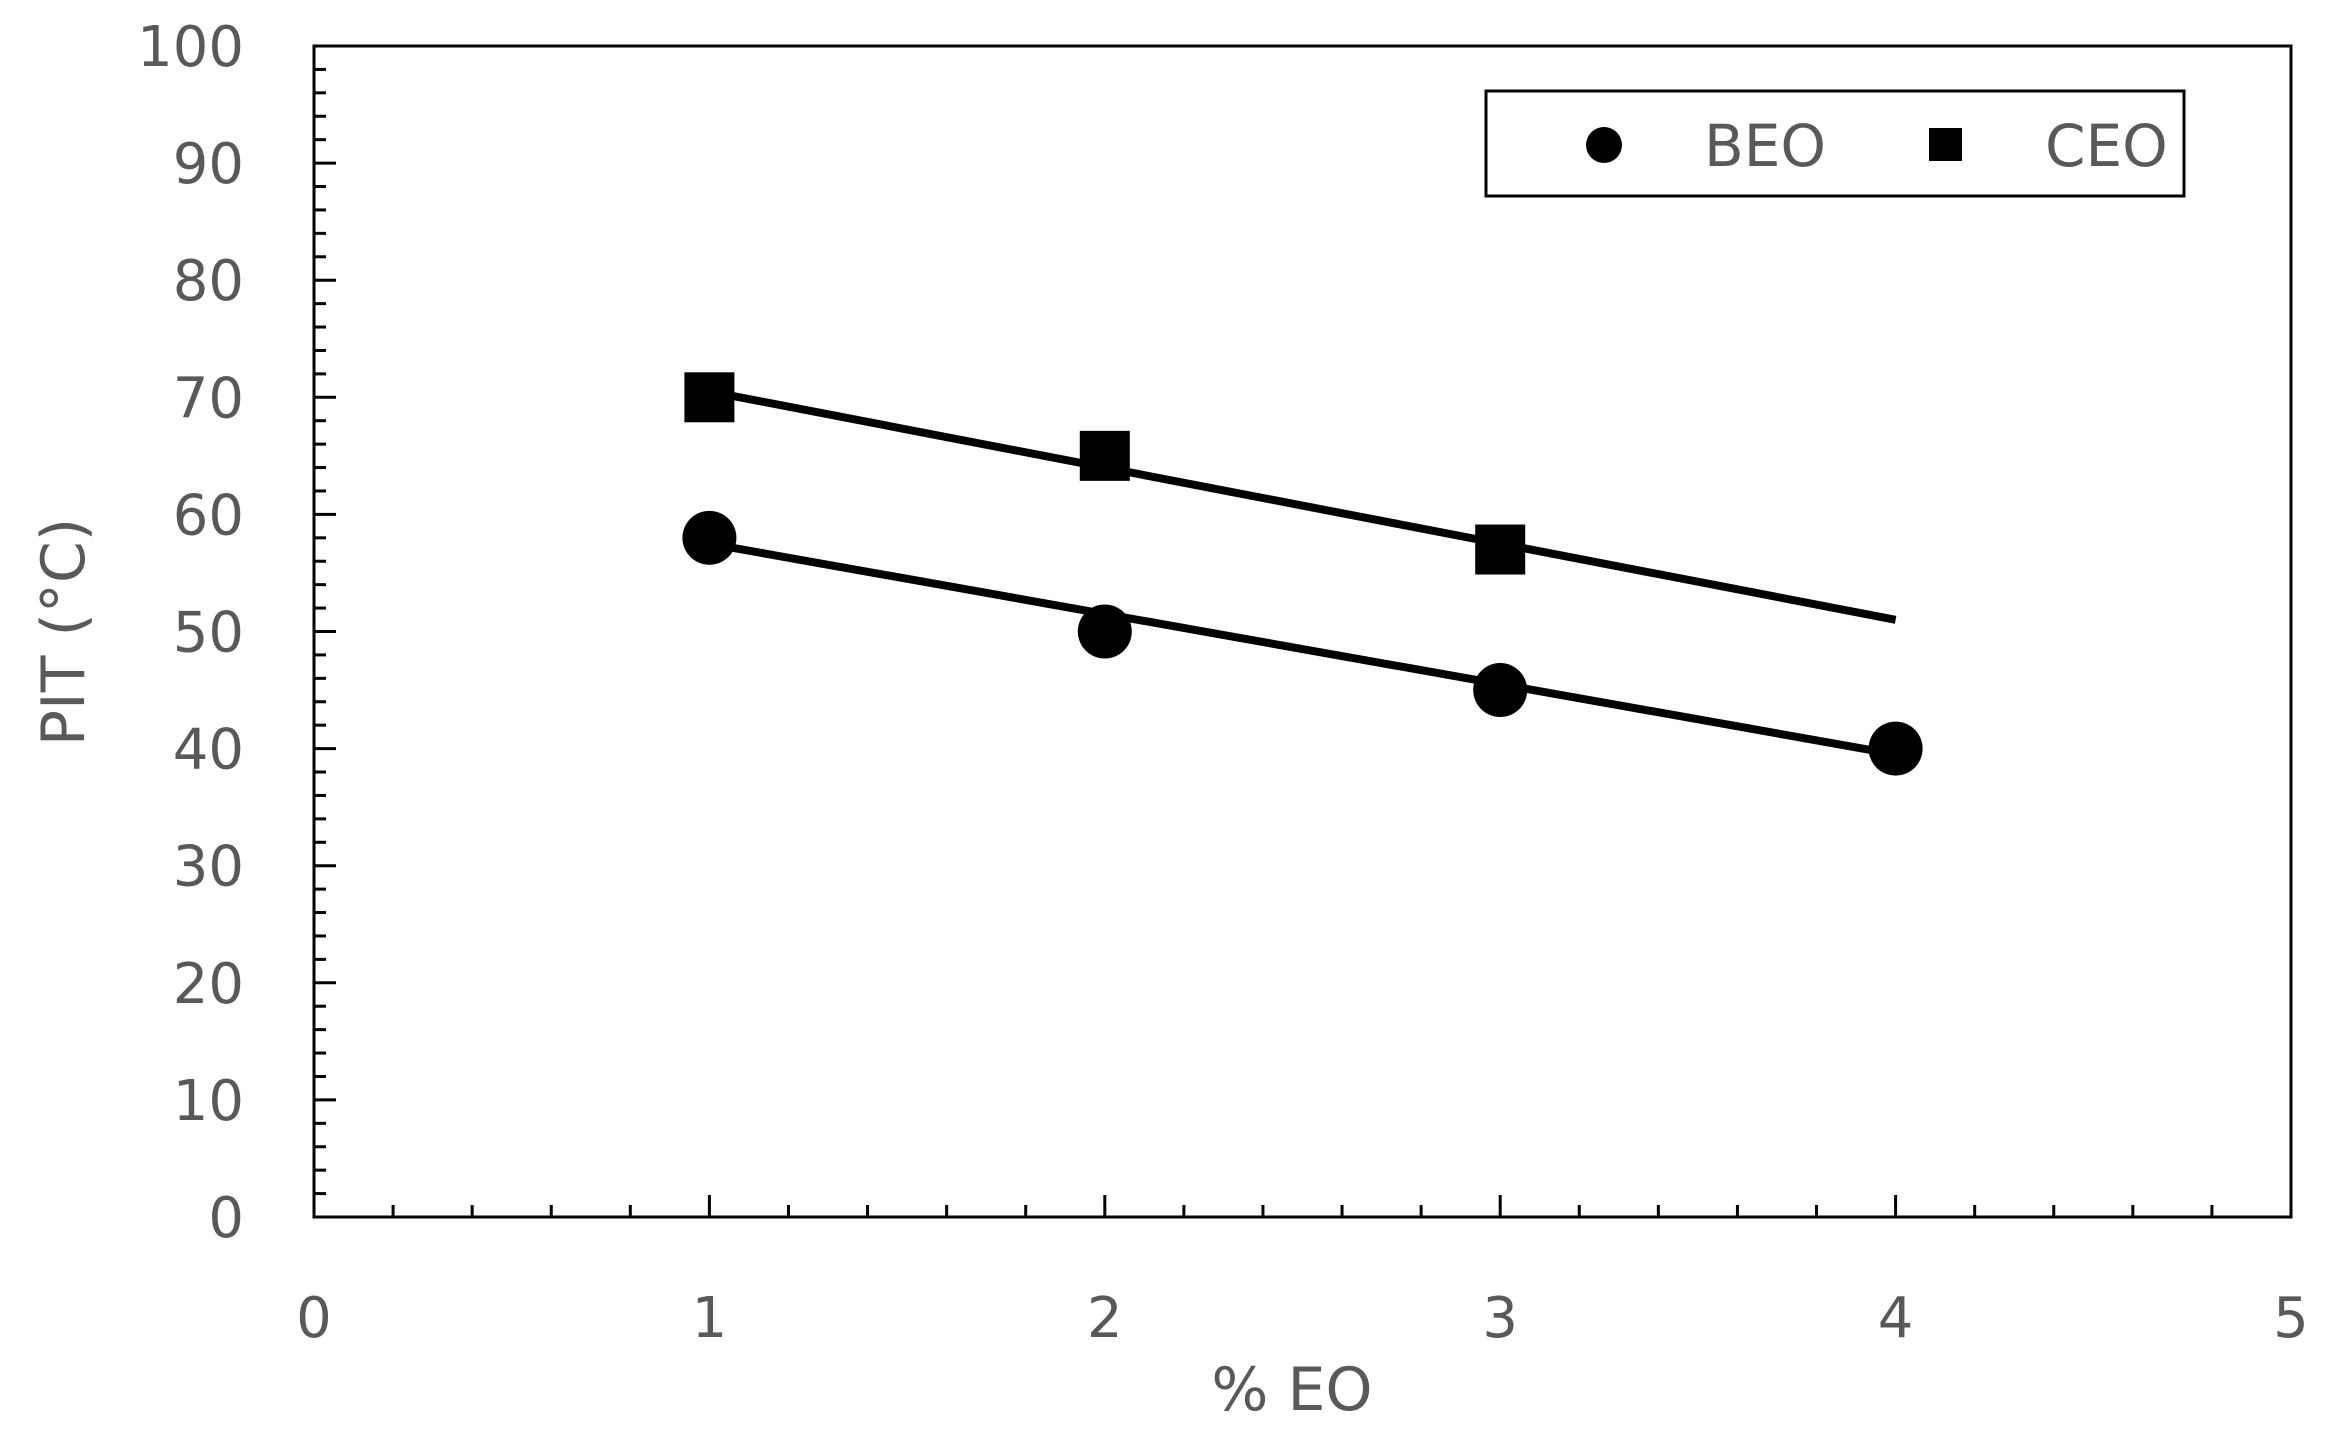  Describe the element at coordinates (1302, 505) in the screenshot. I see `trendline-ceo` at that location.